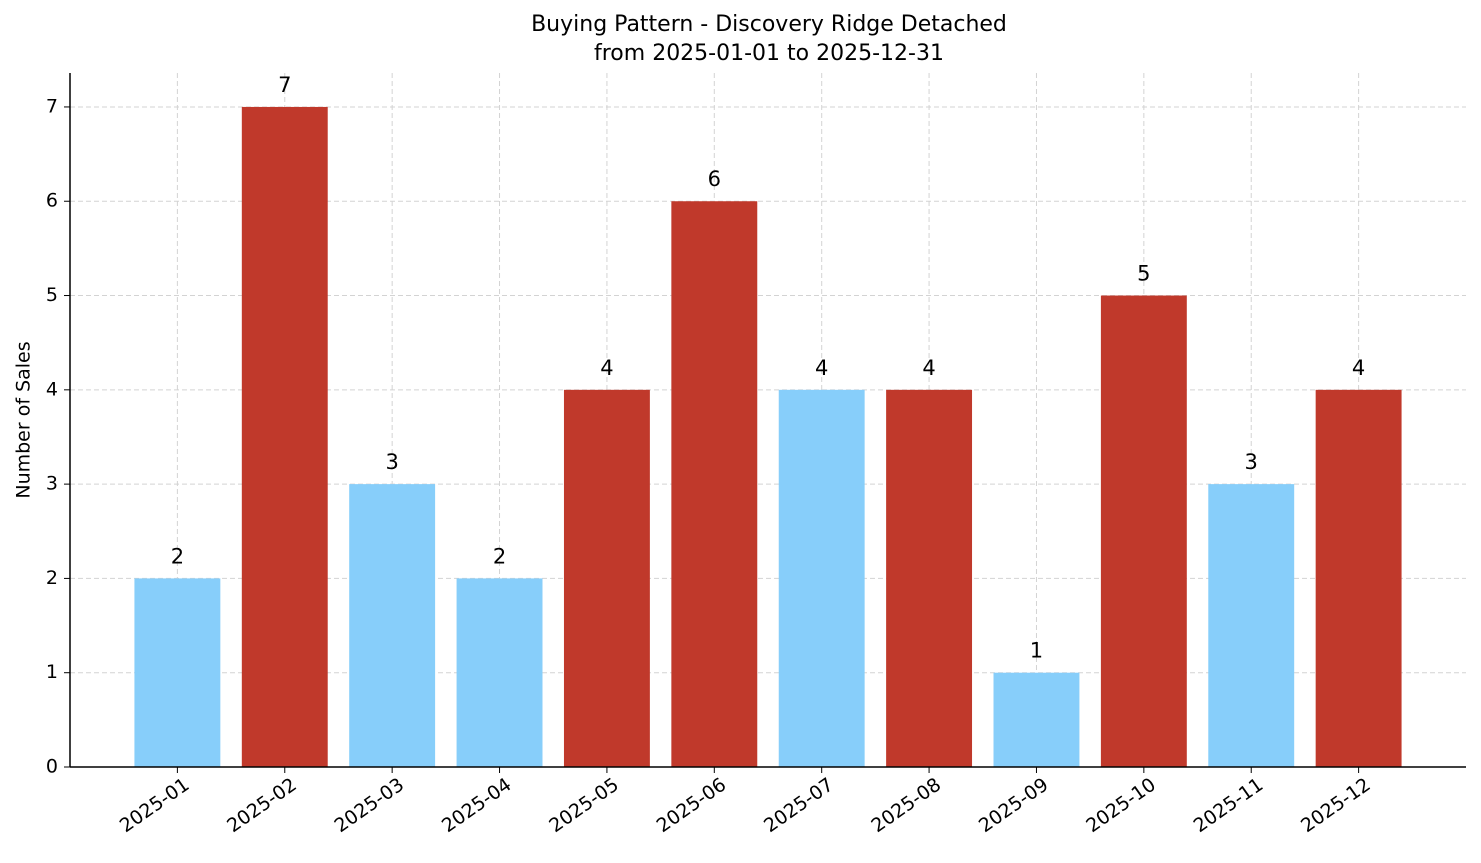  What do you see at coordinates (52, 767) in the screenshot?
I see `y-tick-label: 0` at bounding box center [52, 767].